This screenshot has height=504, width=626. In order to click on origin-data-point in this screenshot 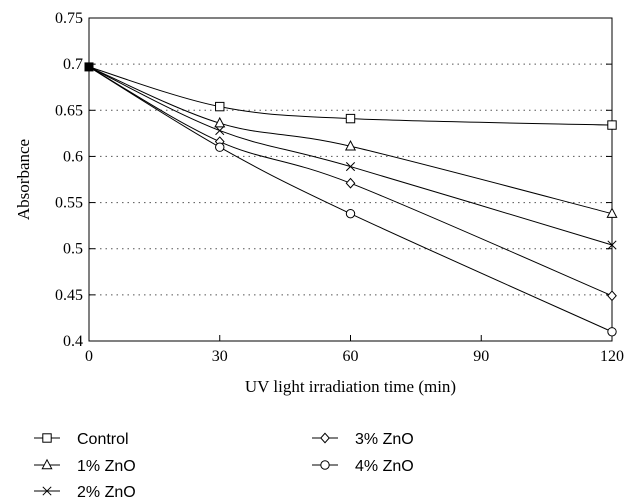, I will do `click(89, 67)`.